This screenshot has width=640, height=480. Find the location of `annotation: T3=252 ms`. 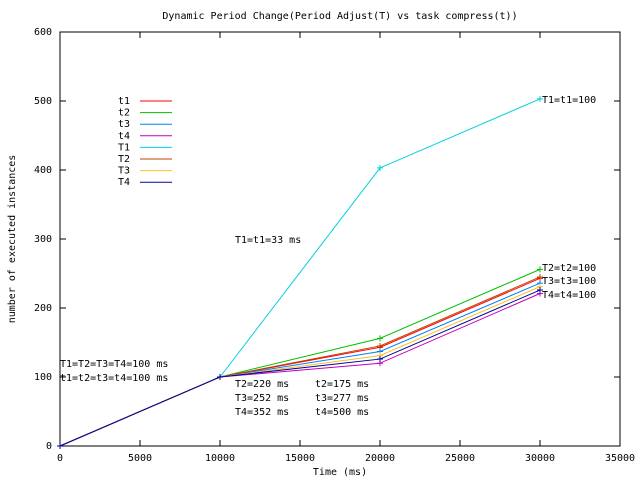

annotation: T3=252 ms is located at coordinates (262, 398).